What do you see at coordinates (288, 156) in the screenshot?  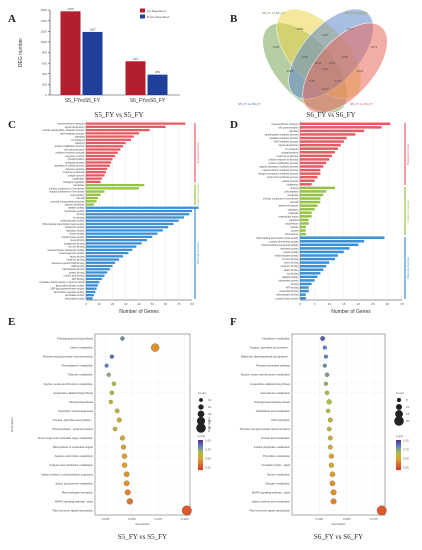 I see `go-term-label: response to stimulus` at bounding box center [288, 156].